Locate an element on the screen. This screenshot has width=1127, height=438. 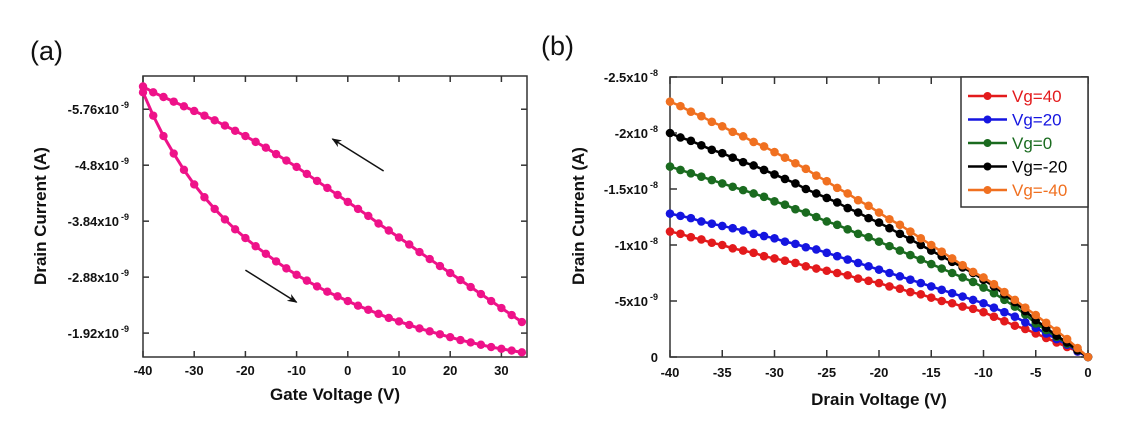
x-tick-label: 20 is located at coordinates (450, 370).